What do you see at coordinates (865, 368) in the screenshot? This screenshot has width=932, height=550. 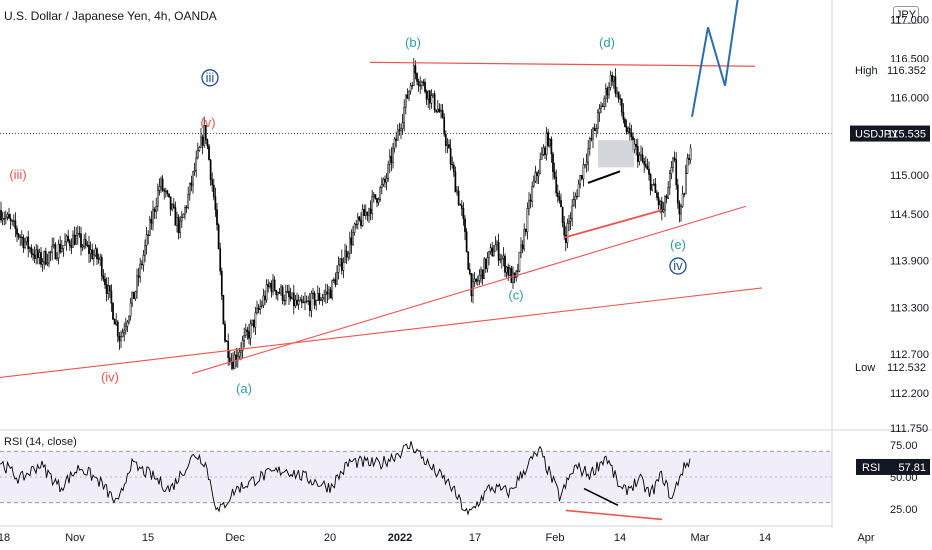 I see `low-tag-label: Low` at bounding box center [865, 368].